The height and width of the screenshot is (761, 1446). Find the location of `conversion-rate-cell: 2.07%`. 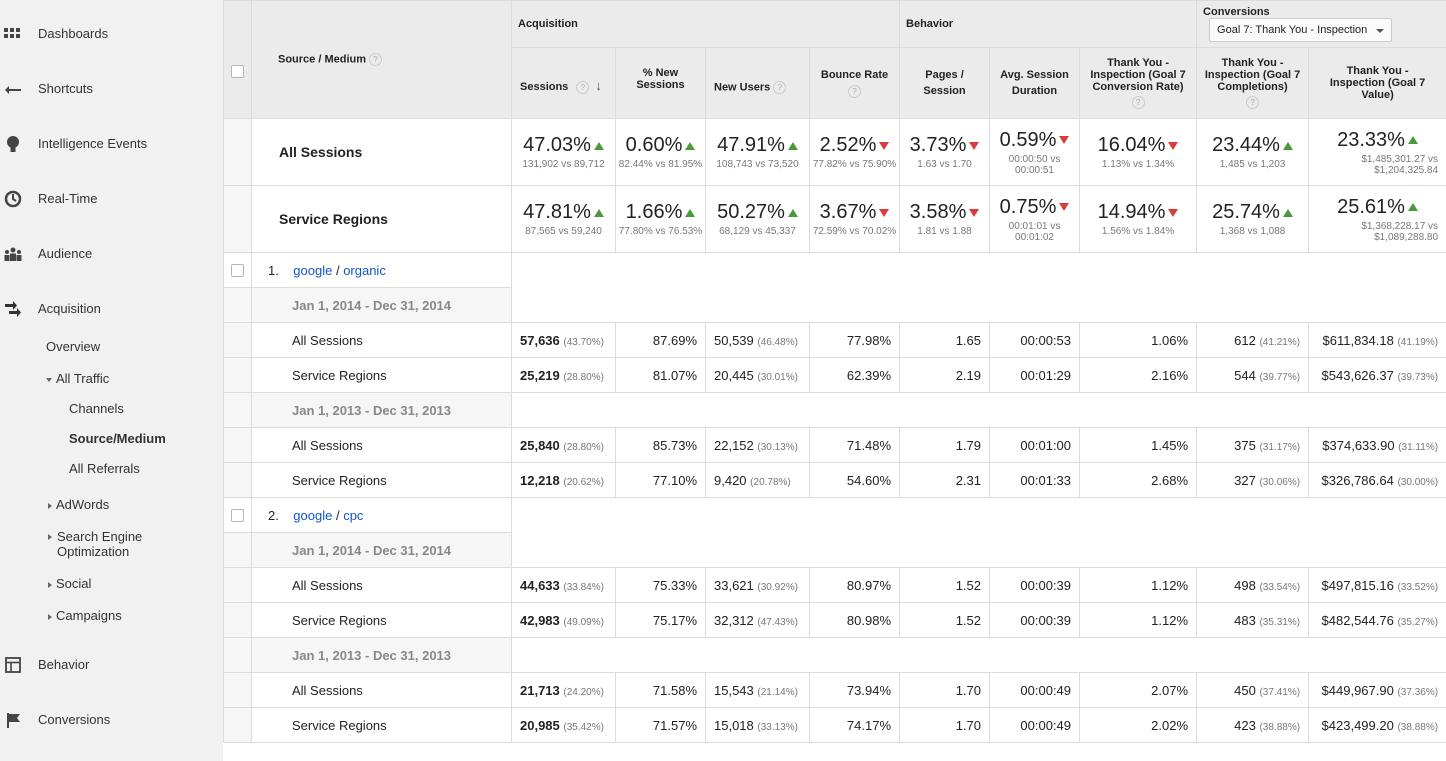

conversion-rate-cell: 2.07% is located at coordinates (1138, 690).